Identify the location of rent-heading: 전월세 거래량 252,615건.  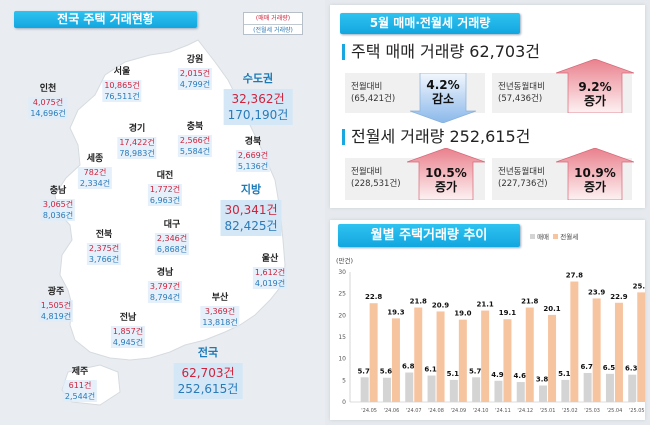
(436, 137).